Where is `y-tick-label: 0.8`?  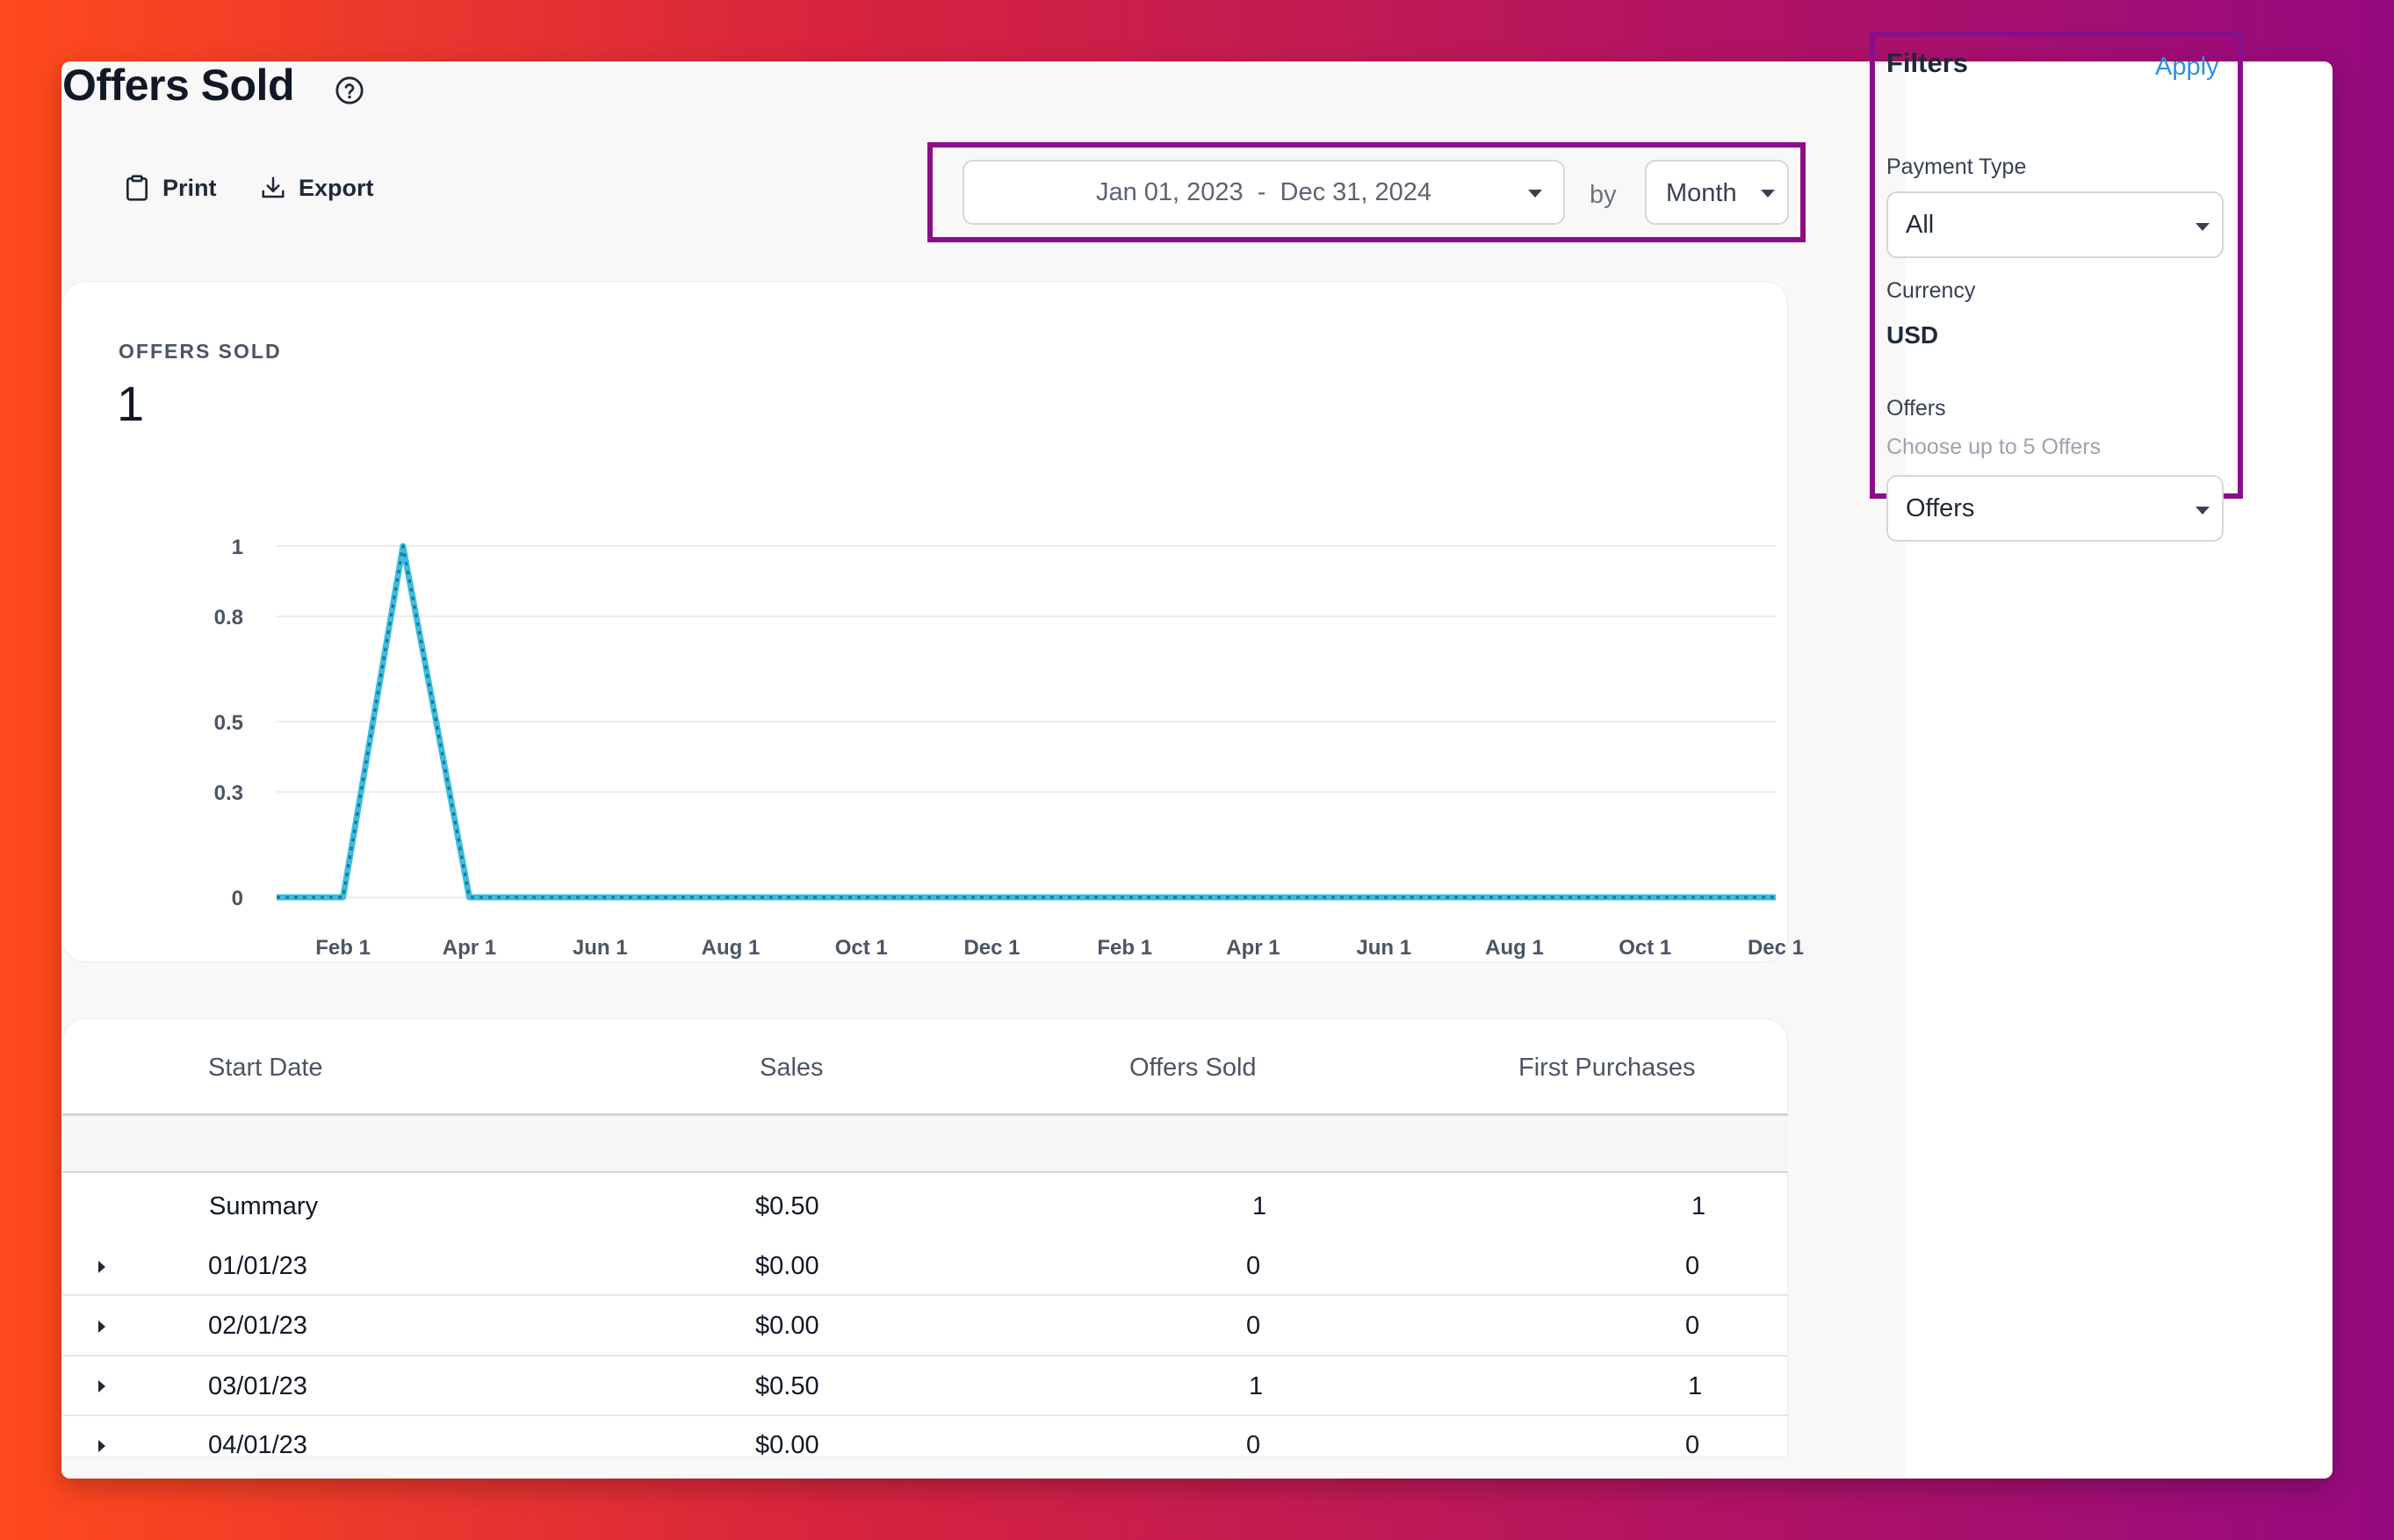 y-tick-label: 0.8 is located at coordinates (229, 618).